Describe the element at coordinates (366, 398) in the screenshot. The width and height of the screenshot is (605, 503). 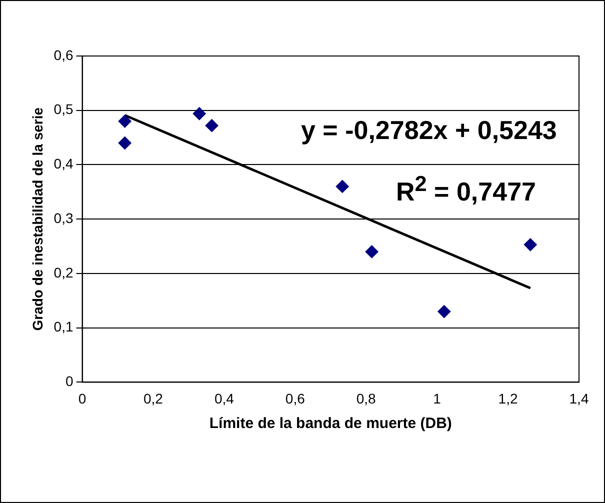
I see `x-tick-label: 0,8` at that location.